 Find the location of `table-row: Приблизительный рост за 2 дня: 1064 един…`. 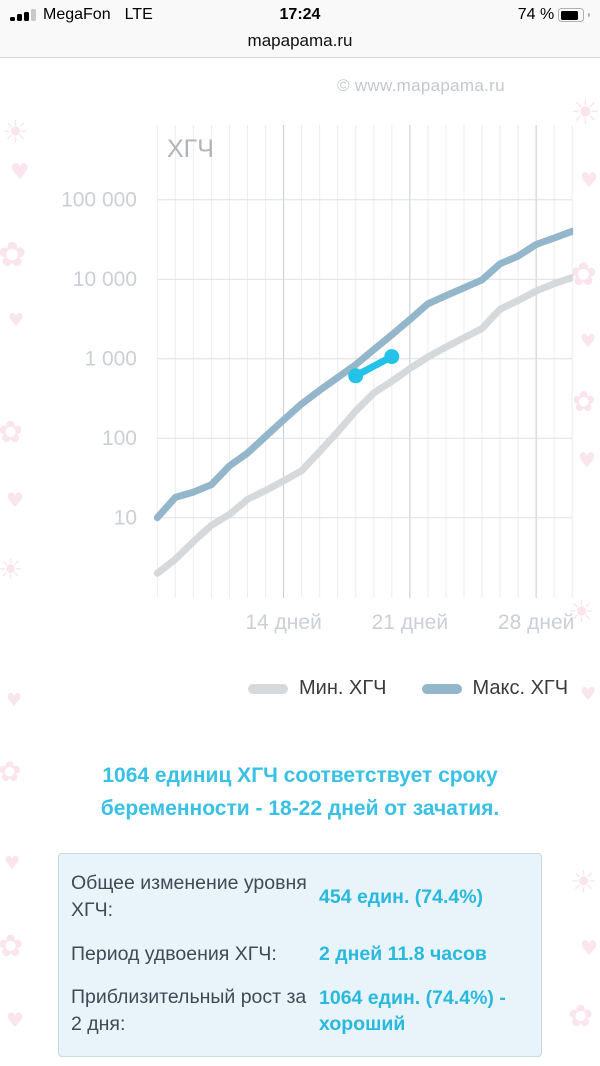

table-row: Приблизительный рост за 2 дня: 1064 един… is located at coordinates (300, 1011).